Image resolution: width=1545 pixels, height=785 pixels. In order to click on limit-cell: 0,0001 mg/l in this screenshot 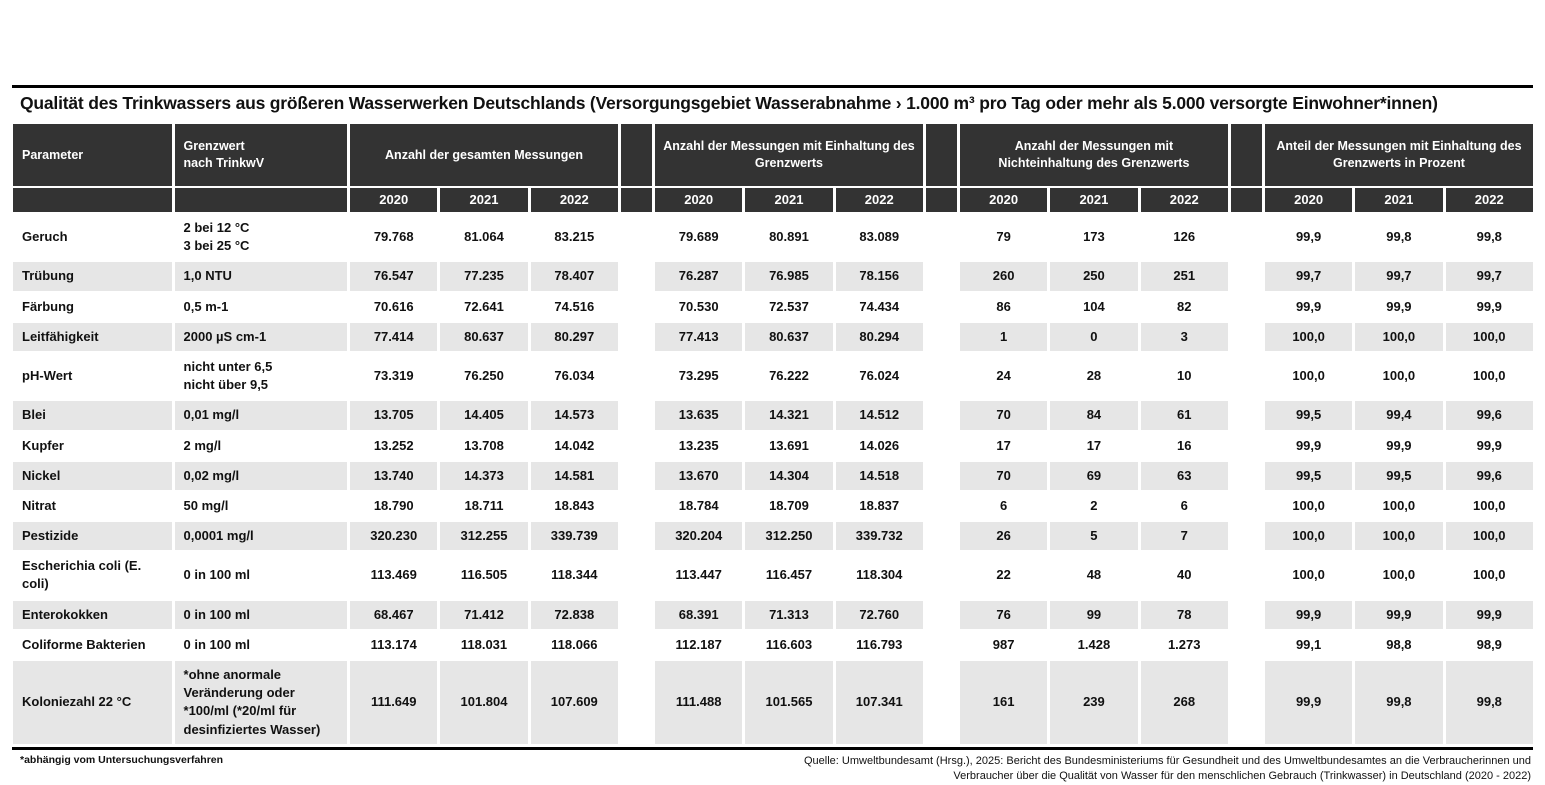, I will do `click(261, 536)`.